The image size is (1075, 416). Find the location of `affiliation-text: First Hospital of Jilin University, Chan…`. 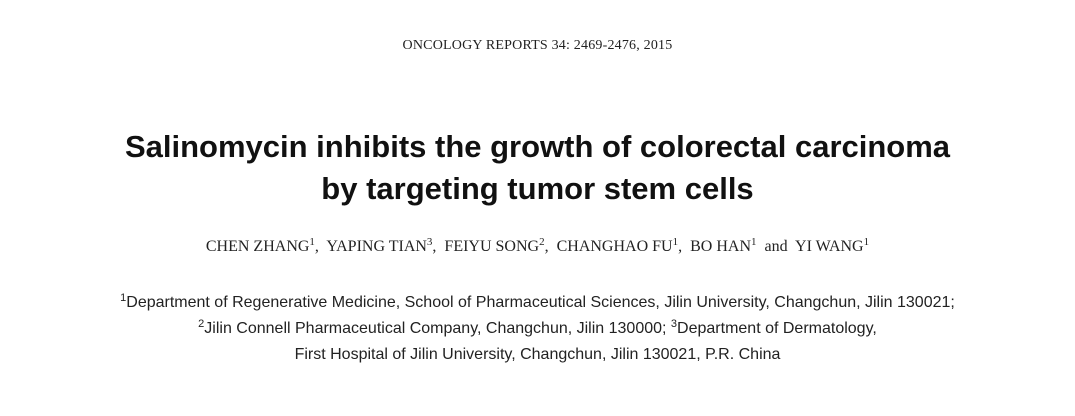

affiliation-text: First Hospital of Jilin University, Chan… is located at coordinates (537, 354).